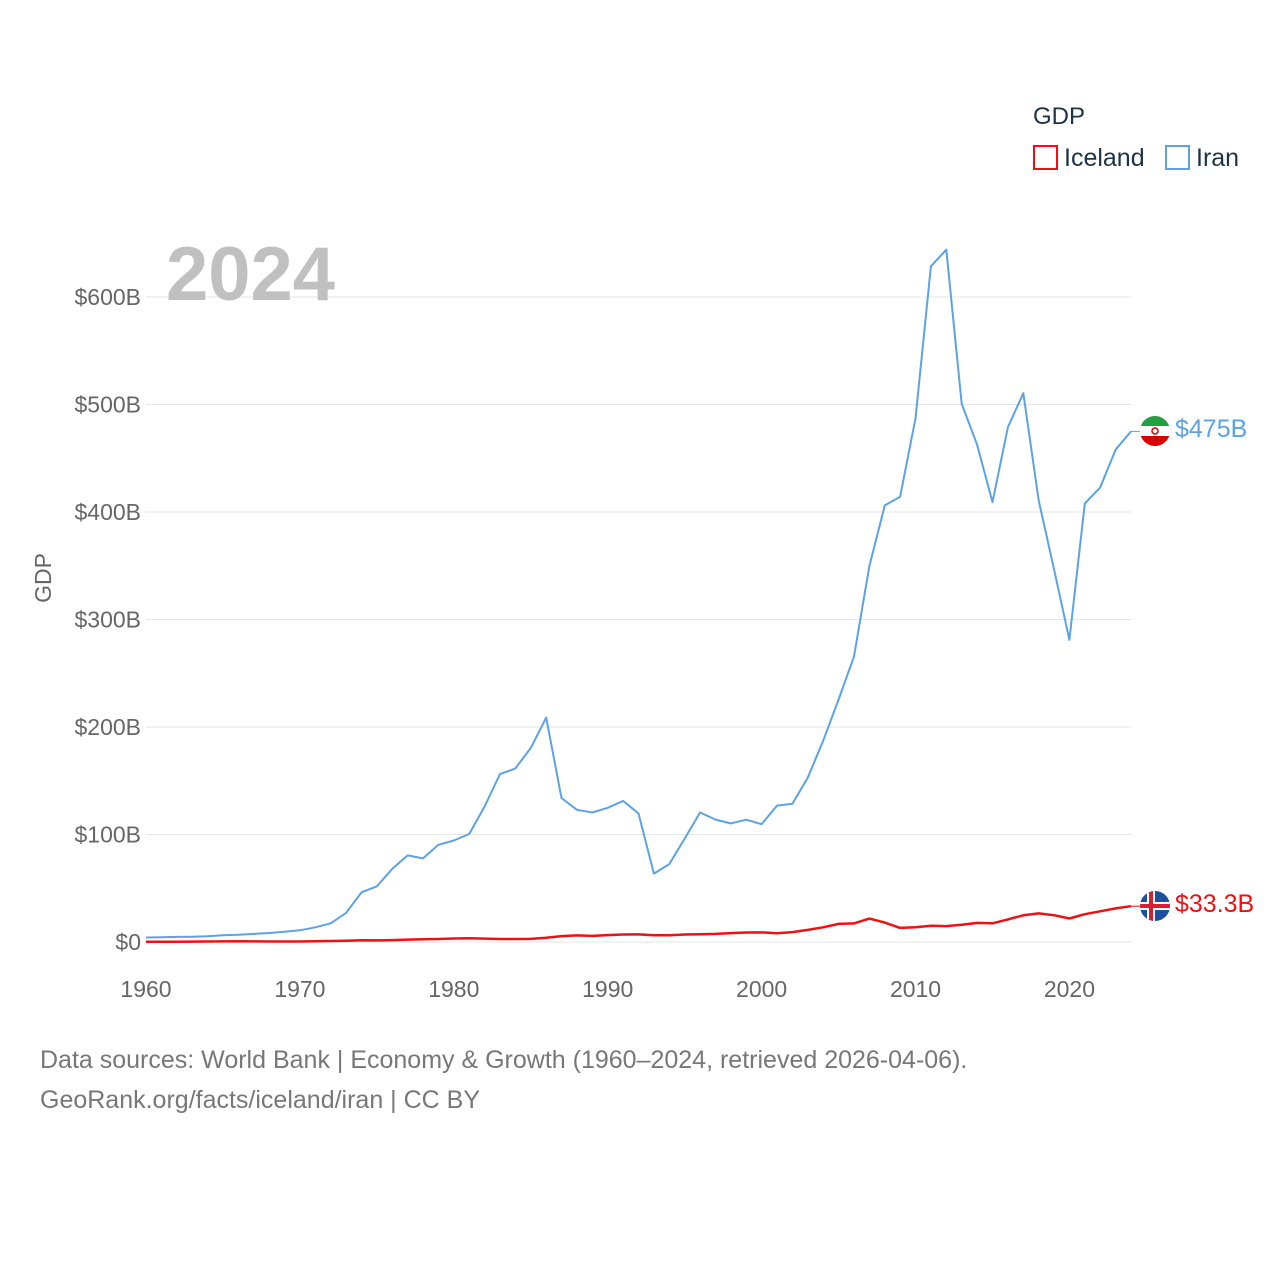  What do you see at coordinates (1217, 158) in the screenshot?
I see `legend-label-iran: Iran` at bounding box center [1217, 158].